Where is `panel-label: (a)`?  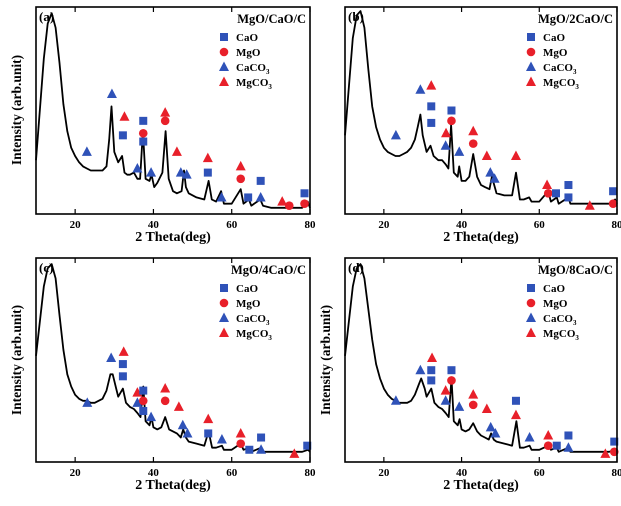
panel-label: (a) is located at coordinates (46, 16).